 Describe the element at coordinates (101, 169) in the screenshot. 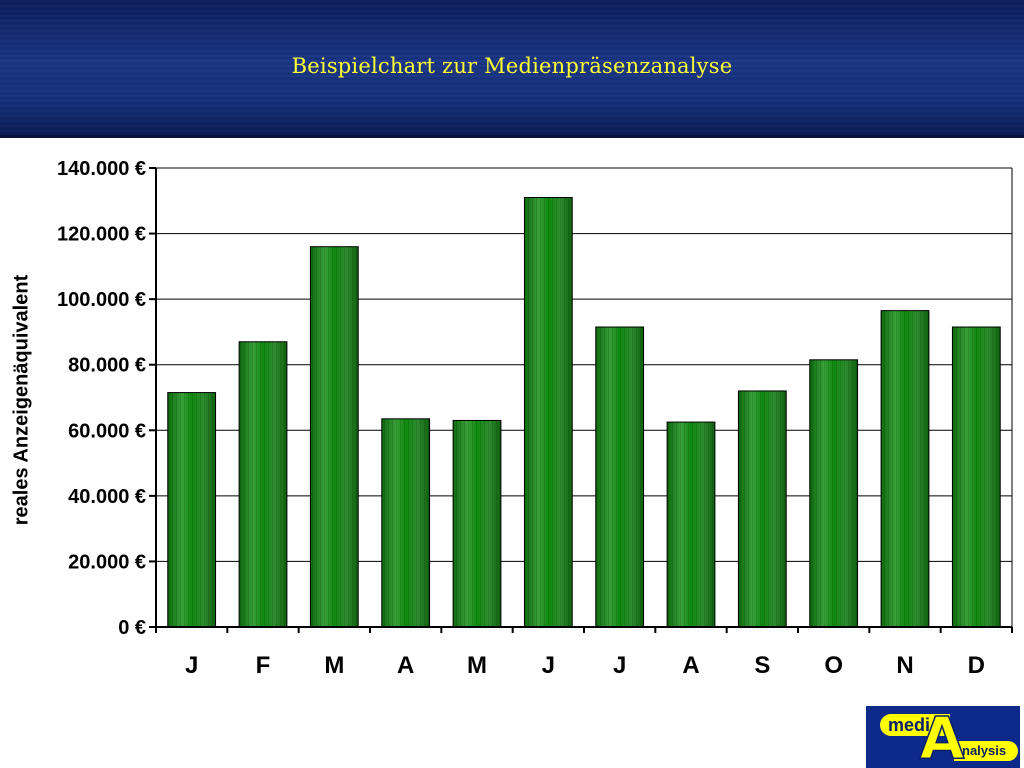

I see `y-tick-label: 140.000 €` at that location.